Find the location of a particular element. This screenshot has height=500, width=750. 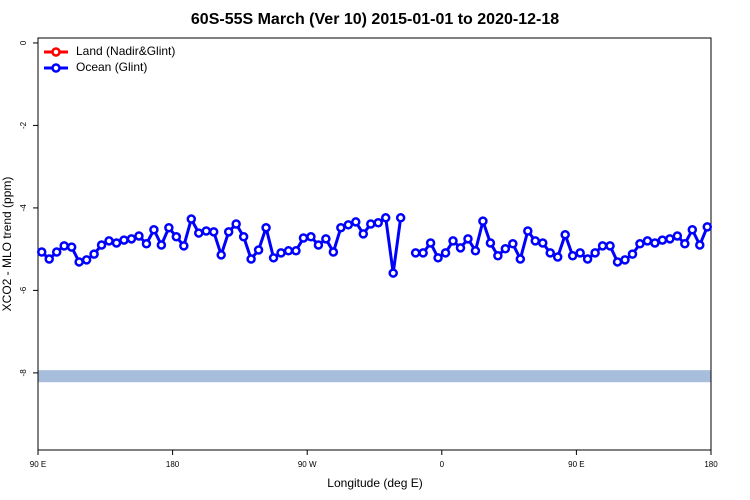

y-tick-label: -4 is located at coordinates (23, 208).